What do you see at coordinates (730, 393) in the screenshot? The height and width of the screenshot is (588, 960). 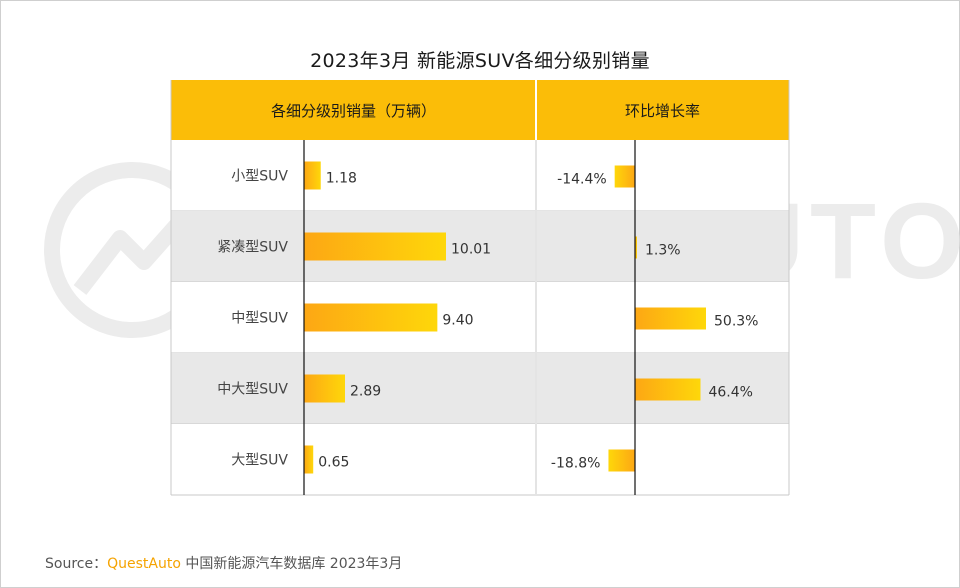 I see `growth-value-label: 46.4%` at bounding box center [730, 393].